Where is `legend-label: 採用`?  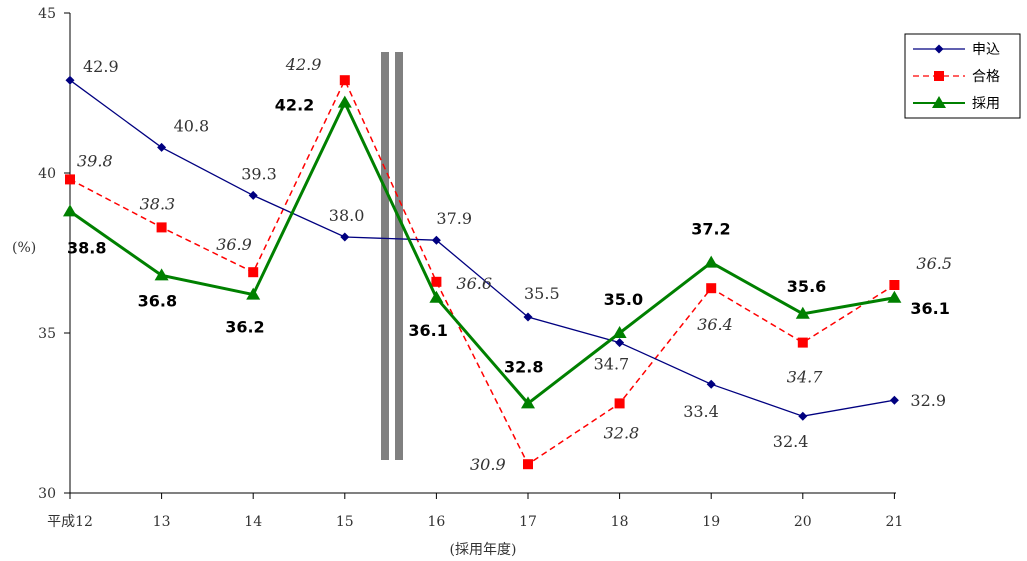 legend-label: 採用 is located at coordinates (986, 104).